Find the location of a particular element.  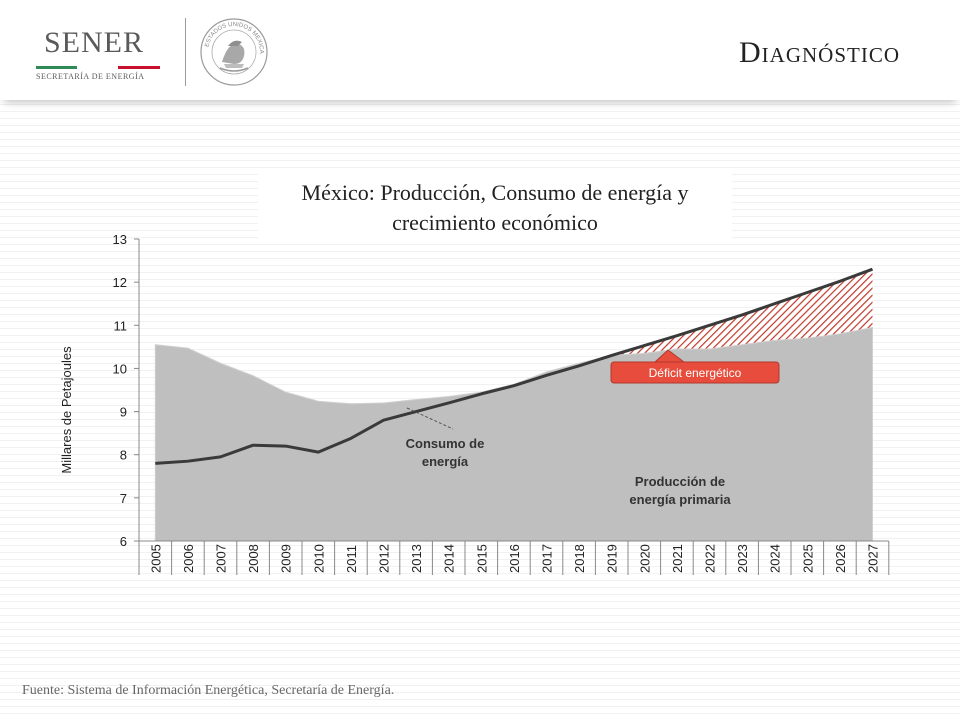

x-tick-label: 2015 is located at coordinates (481, 558).